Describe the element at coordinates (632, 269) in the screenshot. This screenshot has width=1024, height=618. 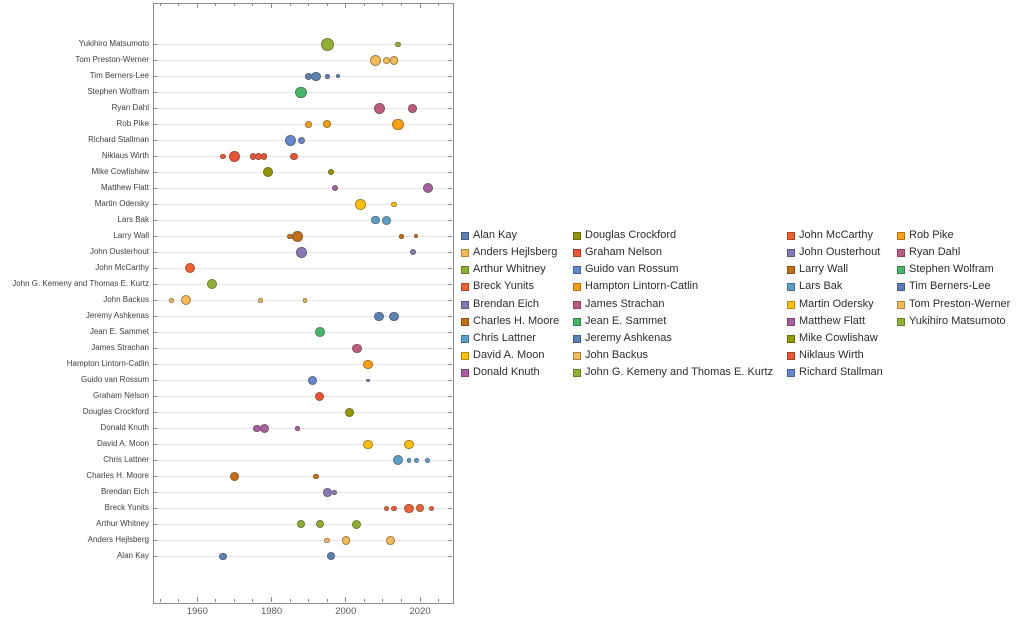
I see `legend-label: Guido van Rossum` at that location.